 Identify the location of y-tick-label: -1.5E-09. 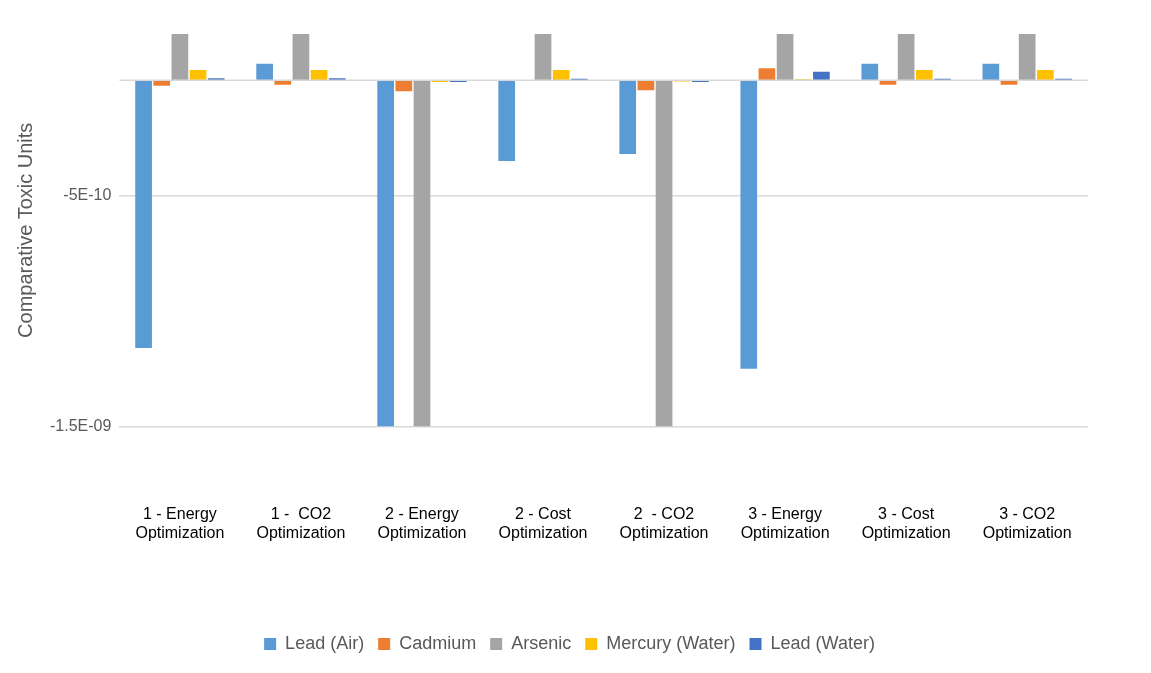
(80, 426).